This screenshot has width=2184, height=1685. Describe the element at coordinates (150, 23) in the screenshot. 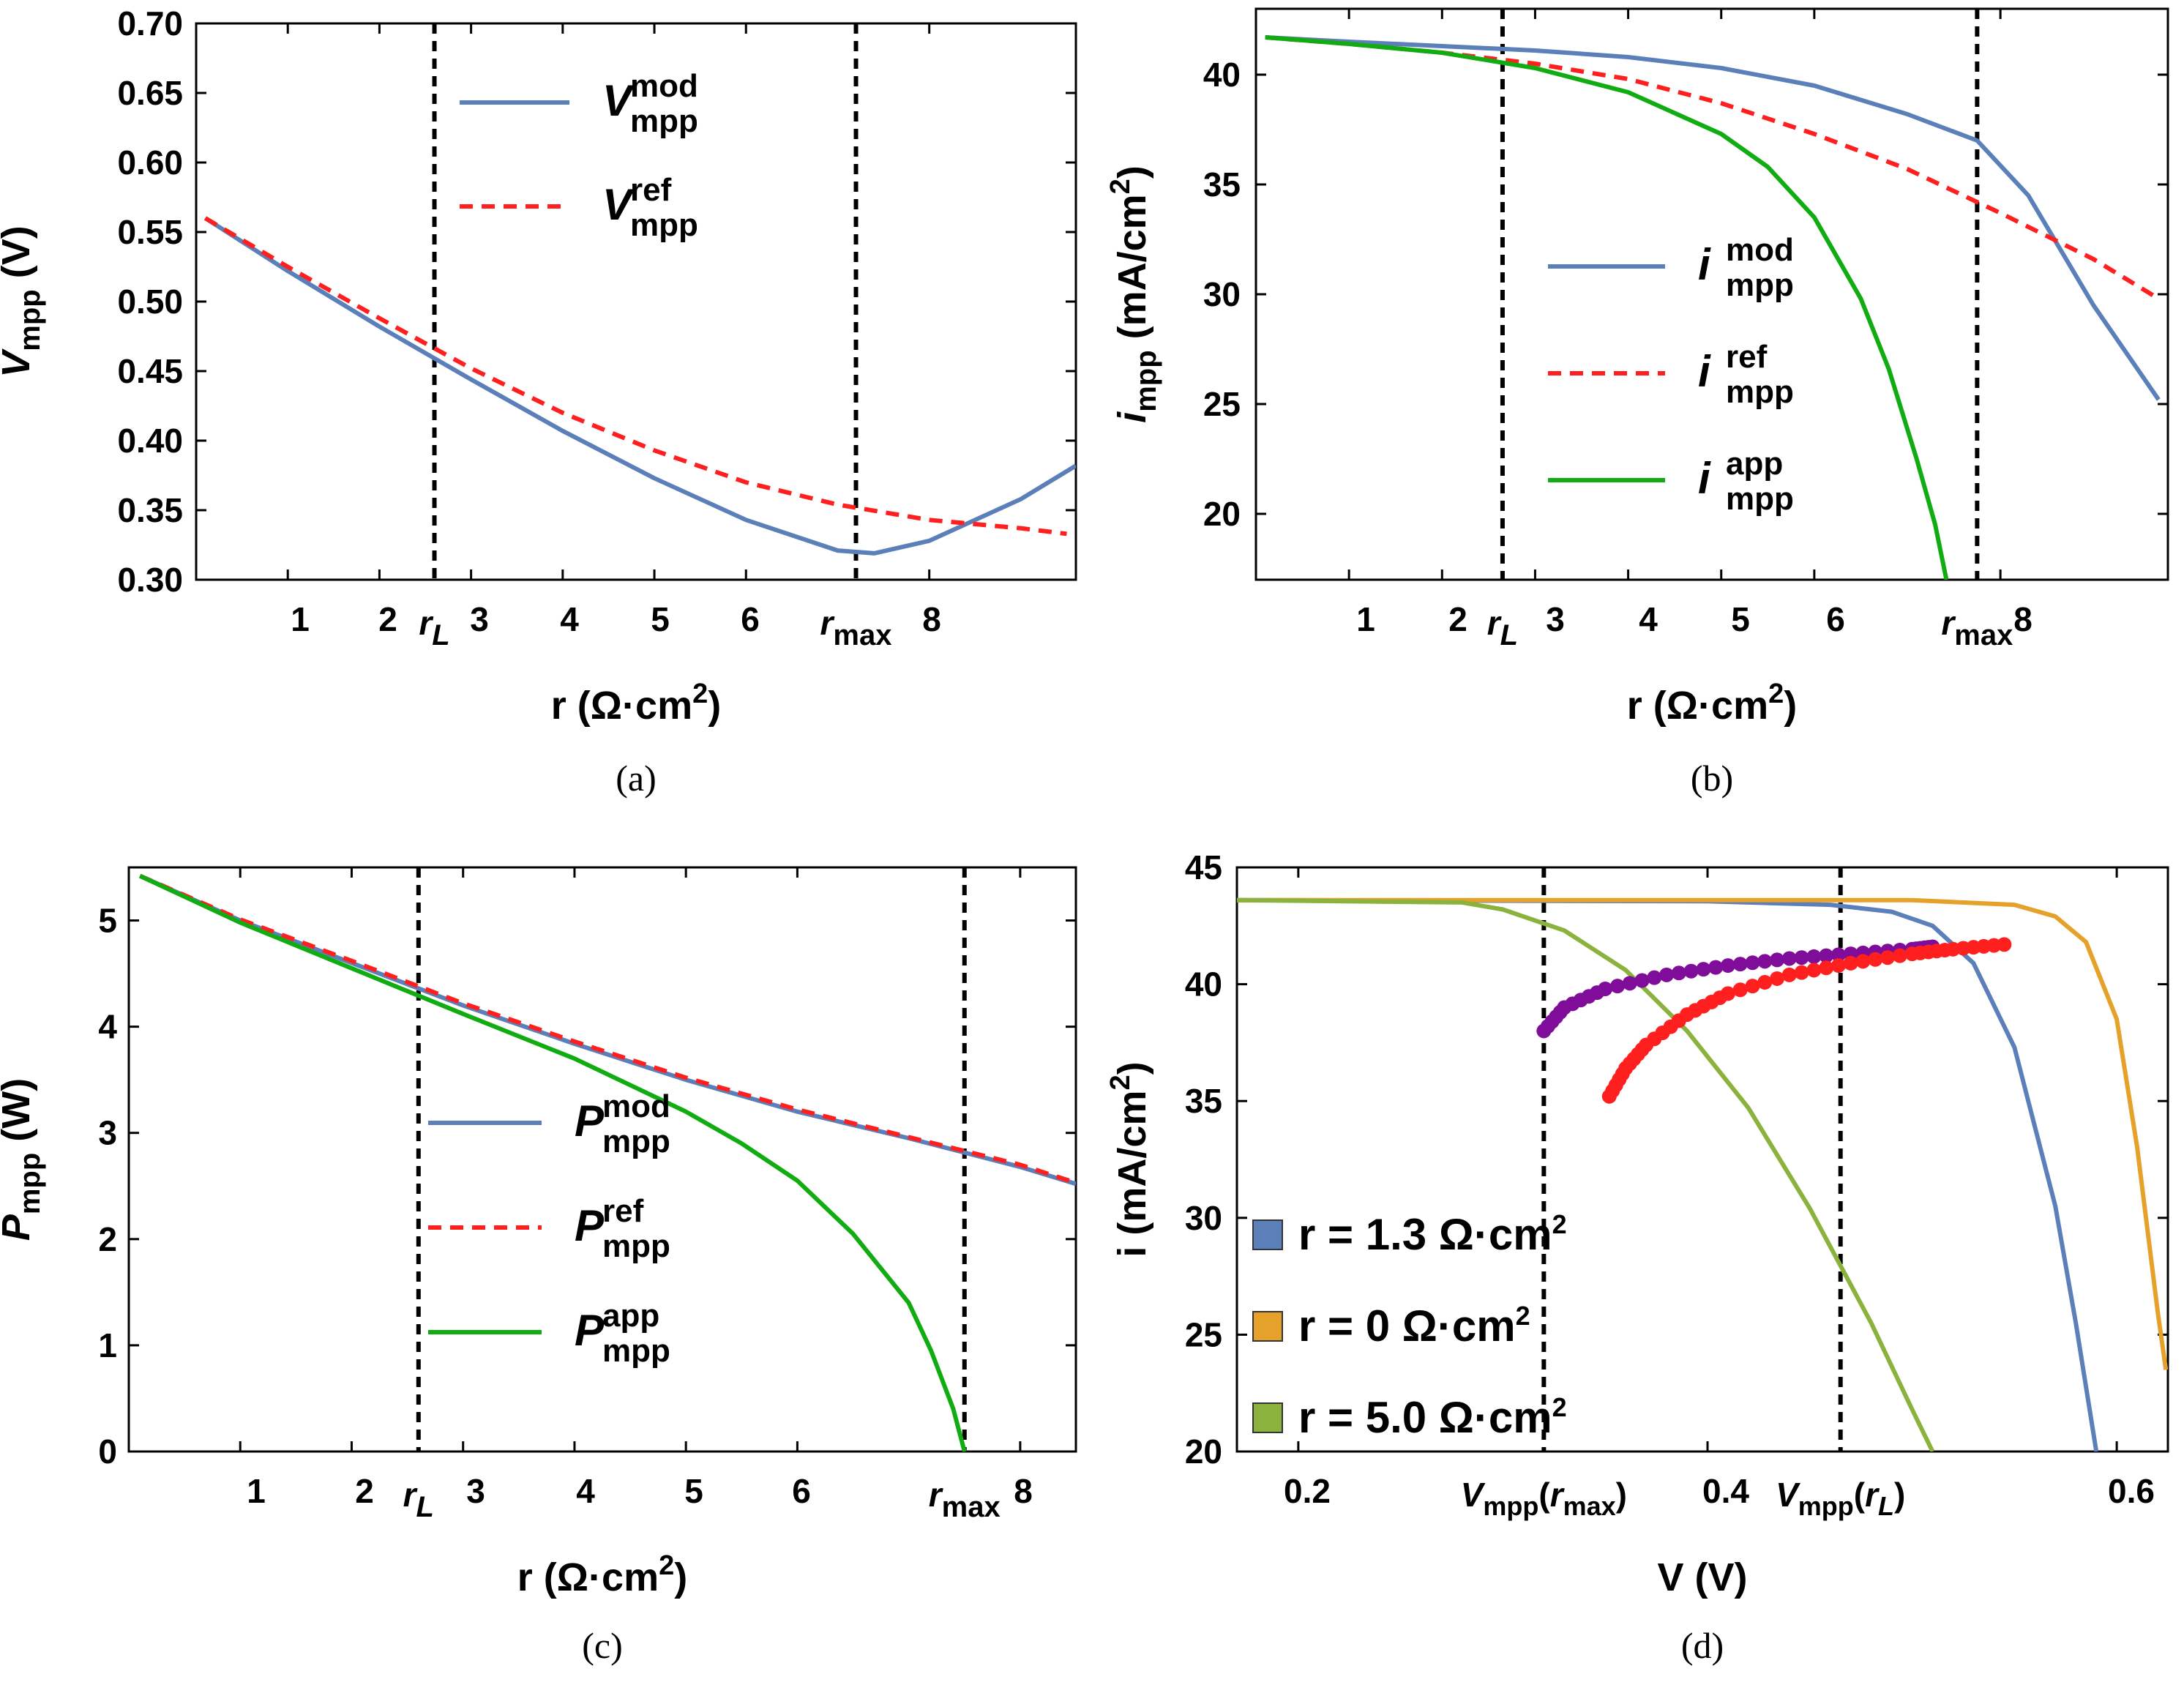

I see `y-tick-label: 0.70` at that location.